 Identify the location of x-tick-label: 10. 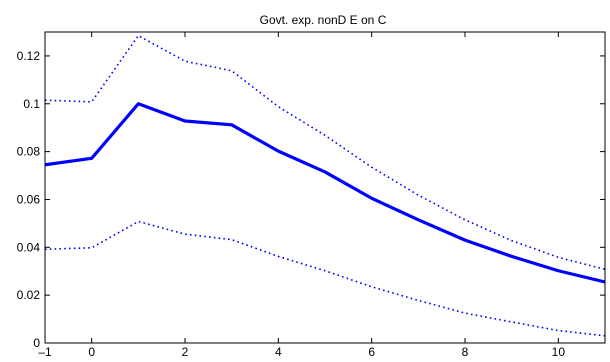
(559, 352).